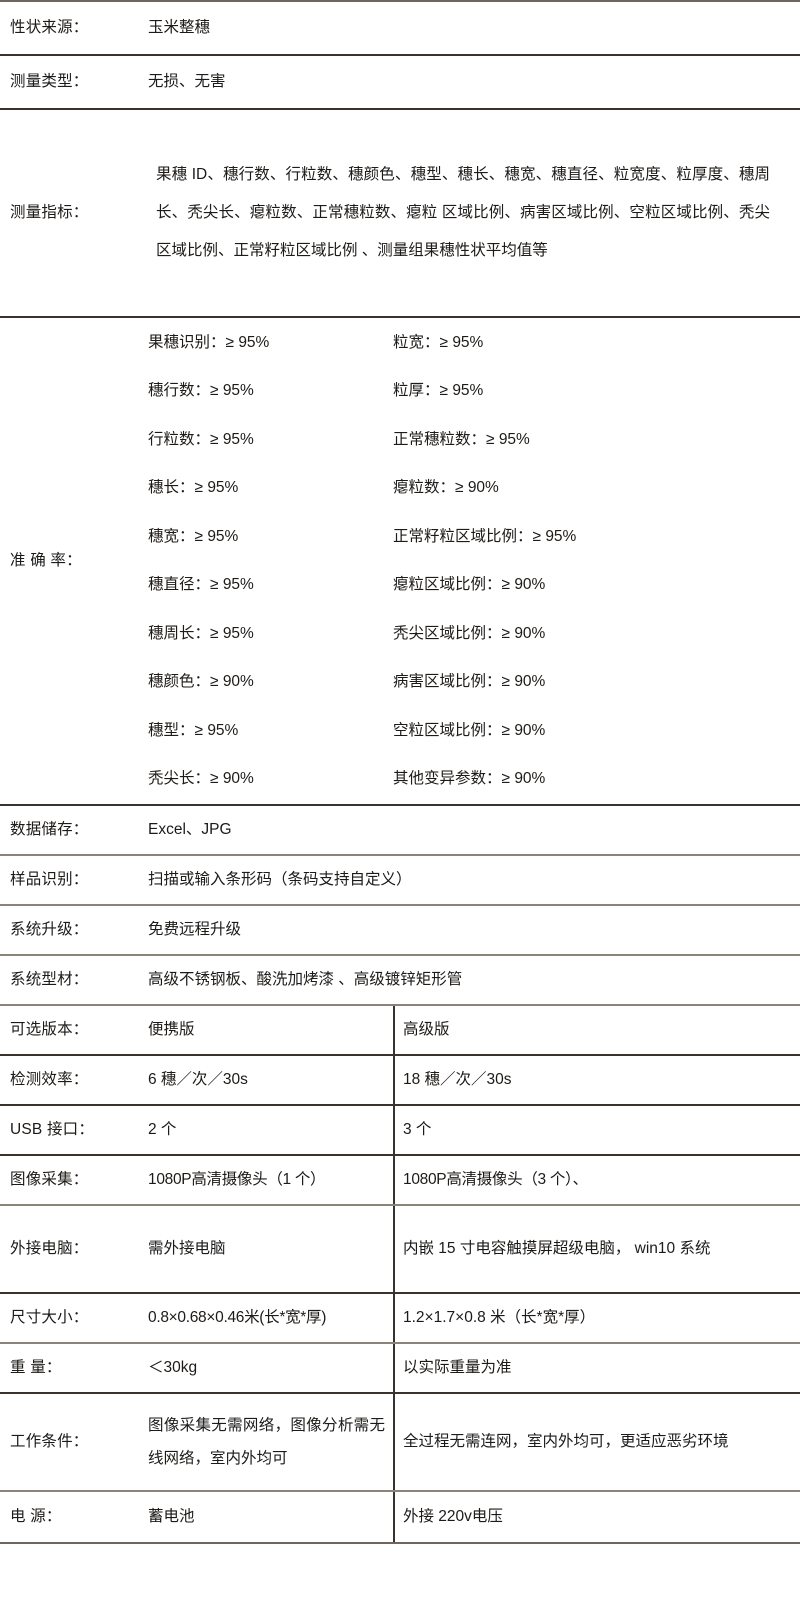 Image resolution: width=800 pixels, height=1608 pixels. What do you see at coordinates (470, 1130) in the screenshot?
I see `row-value-area: 2 个 3 个` at bounding box center [470, 1130].